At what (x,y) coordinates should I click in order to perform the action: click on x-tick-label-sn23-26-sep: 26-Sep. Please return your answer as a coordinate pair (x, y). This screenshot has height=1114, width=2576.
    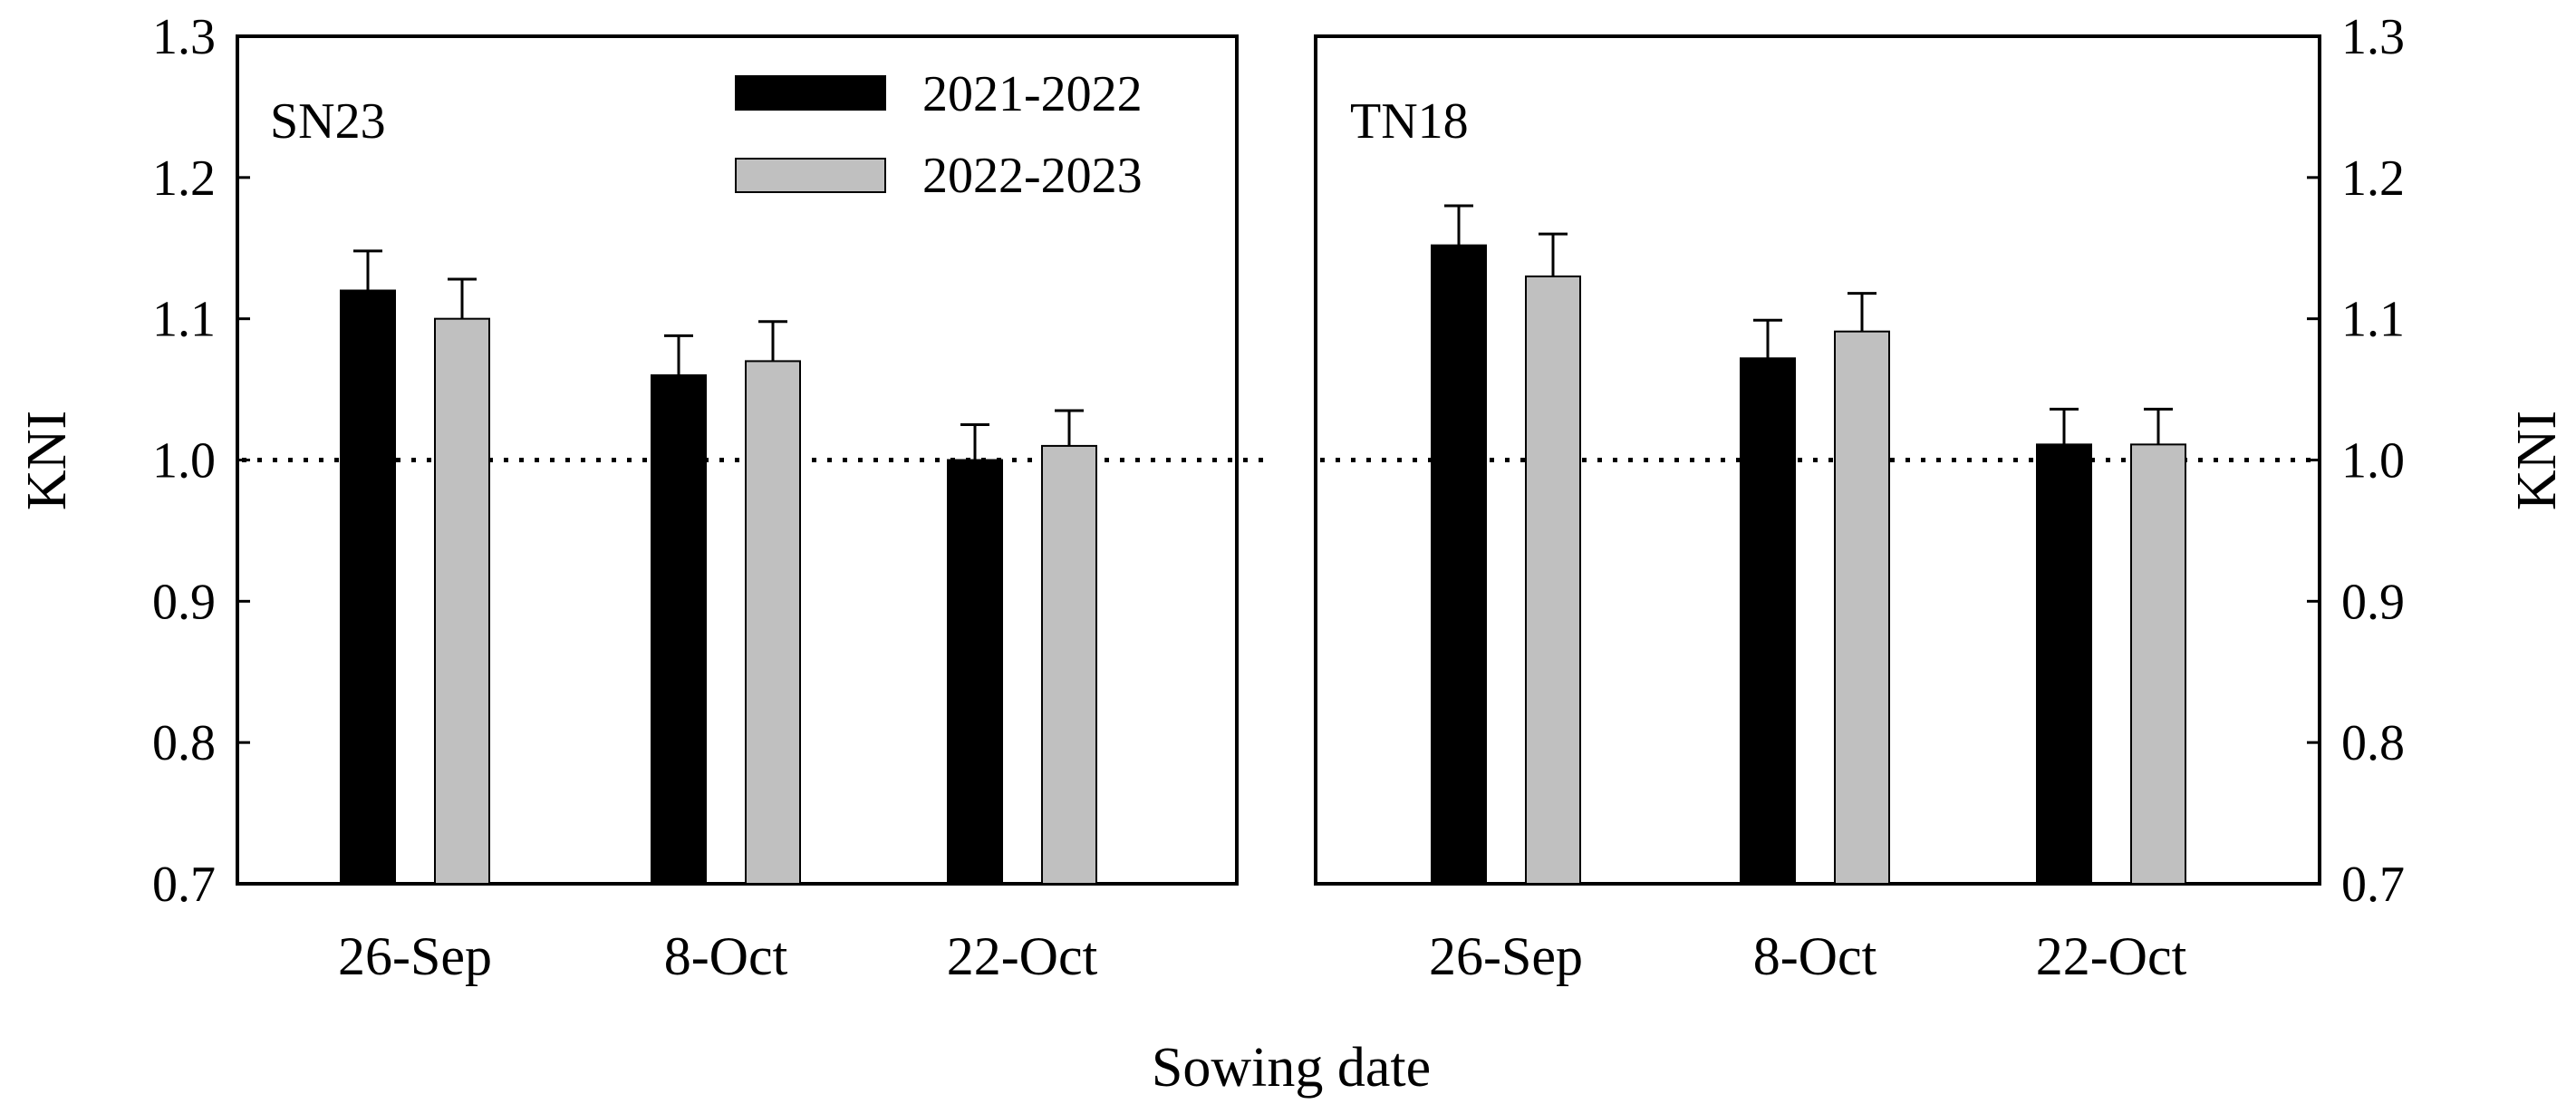
    Looking at the image, I should click on (415, 956).